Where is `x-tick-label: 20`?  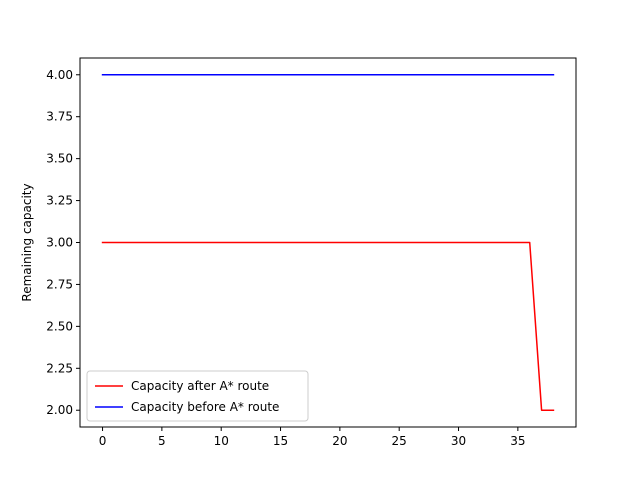 x-tick-label: 20 is located at coordinates (339, 441).